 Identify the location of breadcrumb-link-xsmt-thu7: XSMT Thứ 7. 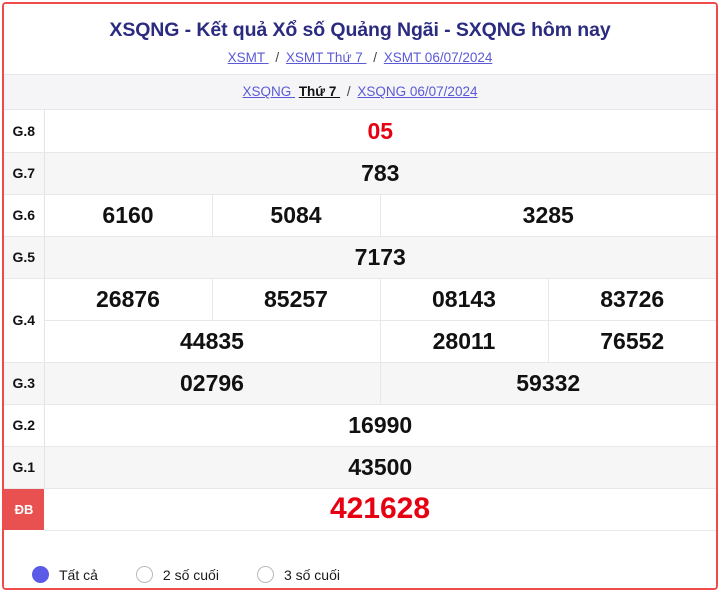
(326, 58).